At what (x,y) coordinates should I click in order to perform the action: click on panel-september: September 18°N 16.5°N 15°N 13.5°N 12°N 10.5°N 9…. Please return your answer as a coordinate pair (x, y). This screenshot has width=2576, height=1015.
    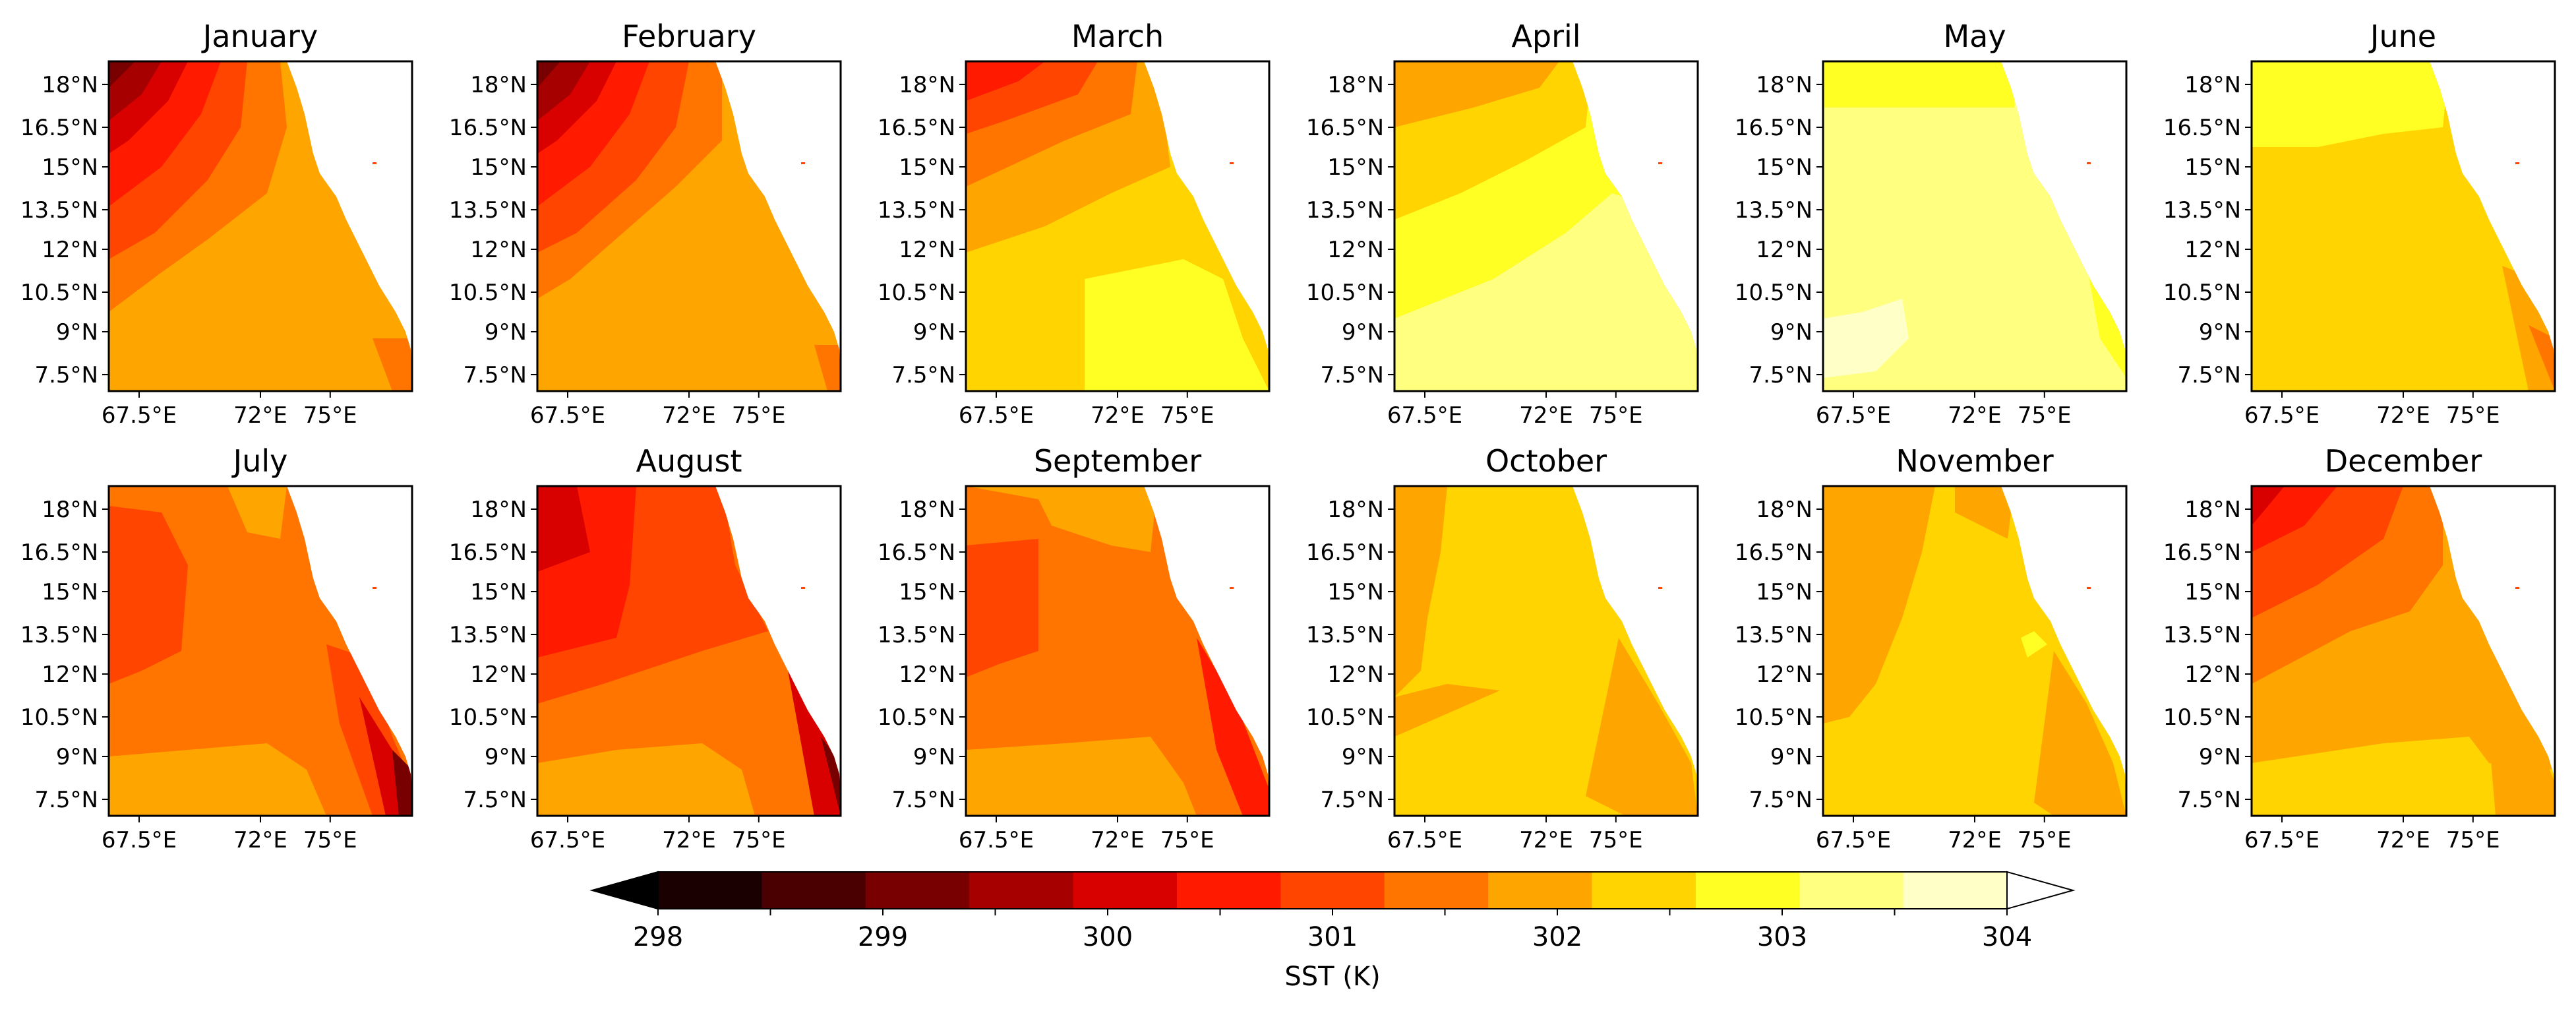
    Looking at the image, I should click on (1074, 648).